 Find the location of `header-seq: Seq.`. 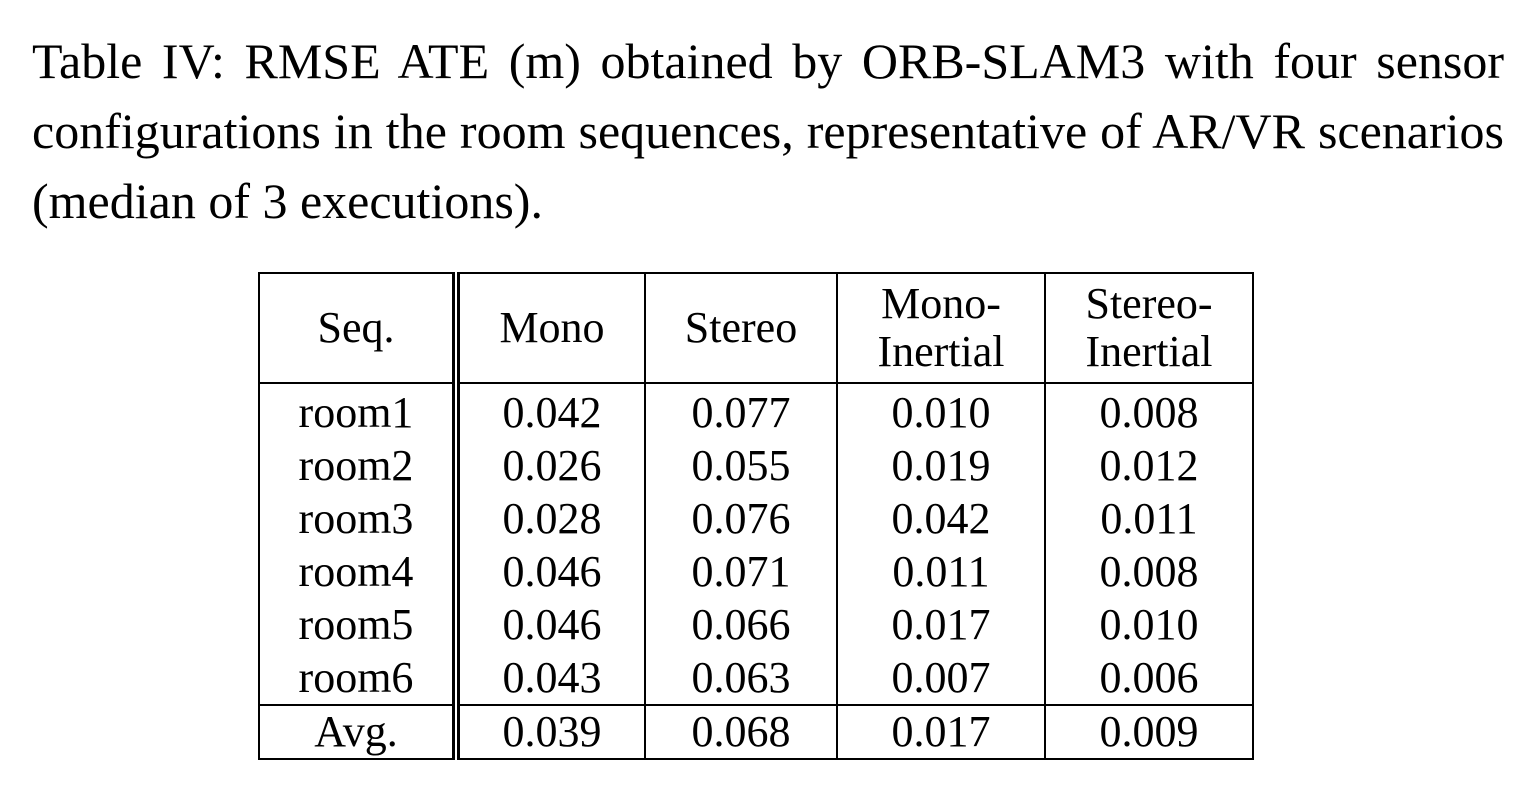

header-seq: Seq. is located at coordinates (359, 328).